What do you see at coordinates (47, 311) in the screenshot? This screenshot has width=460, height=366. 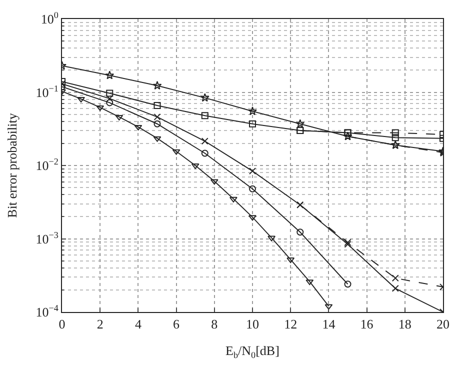 I see `y-tick-label: 10$^{−4}$` at bounding box center [47, 311].